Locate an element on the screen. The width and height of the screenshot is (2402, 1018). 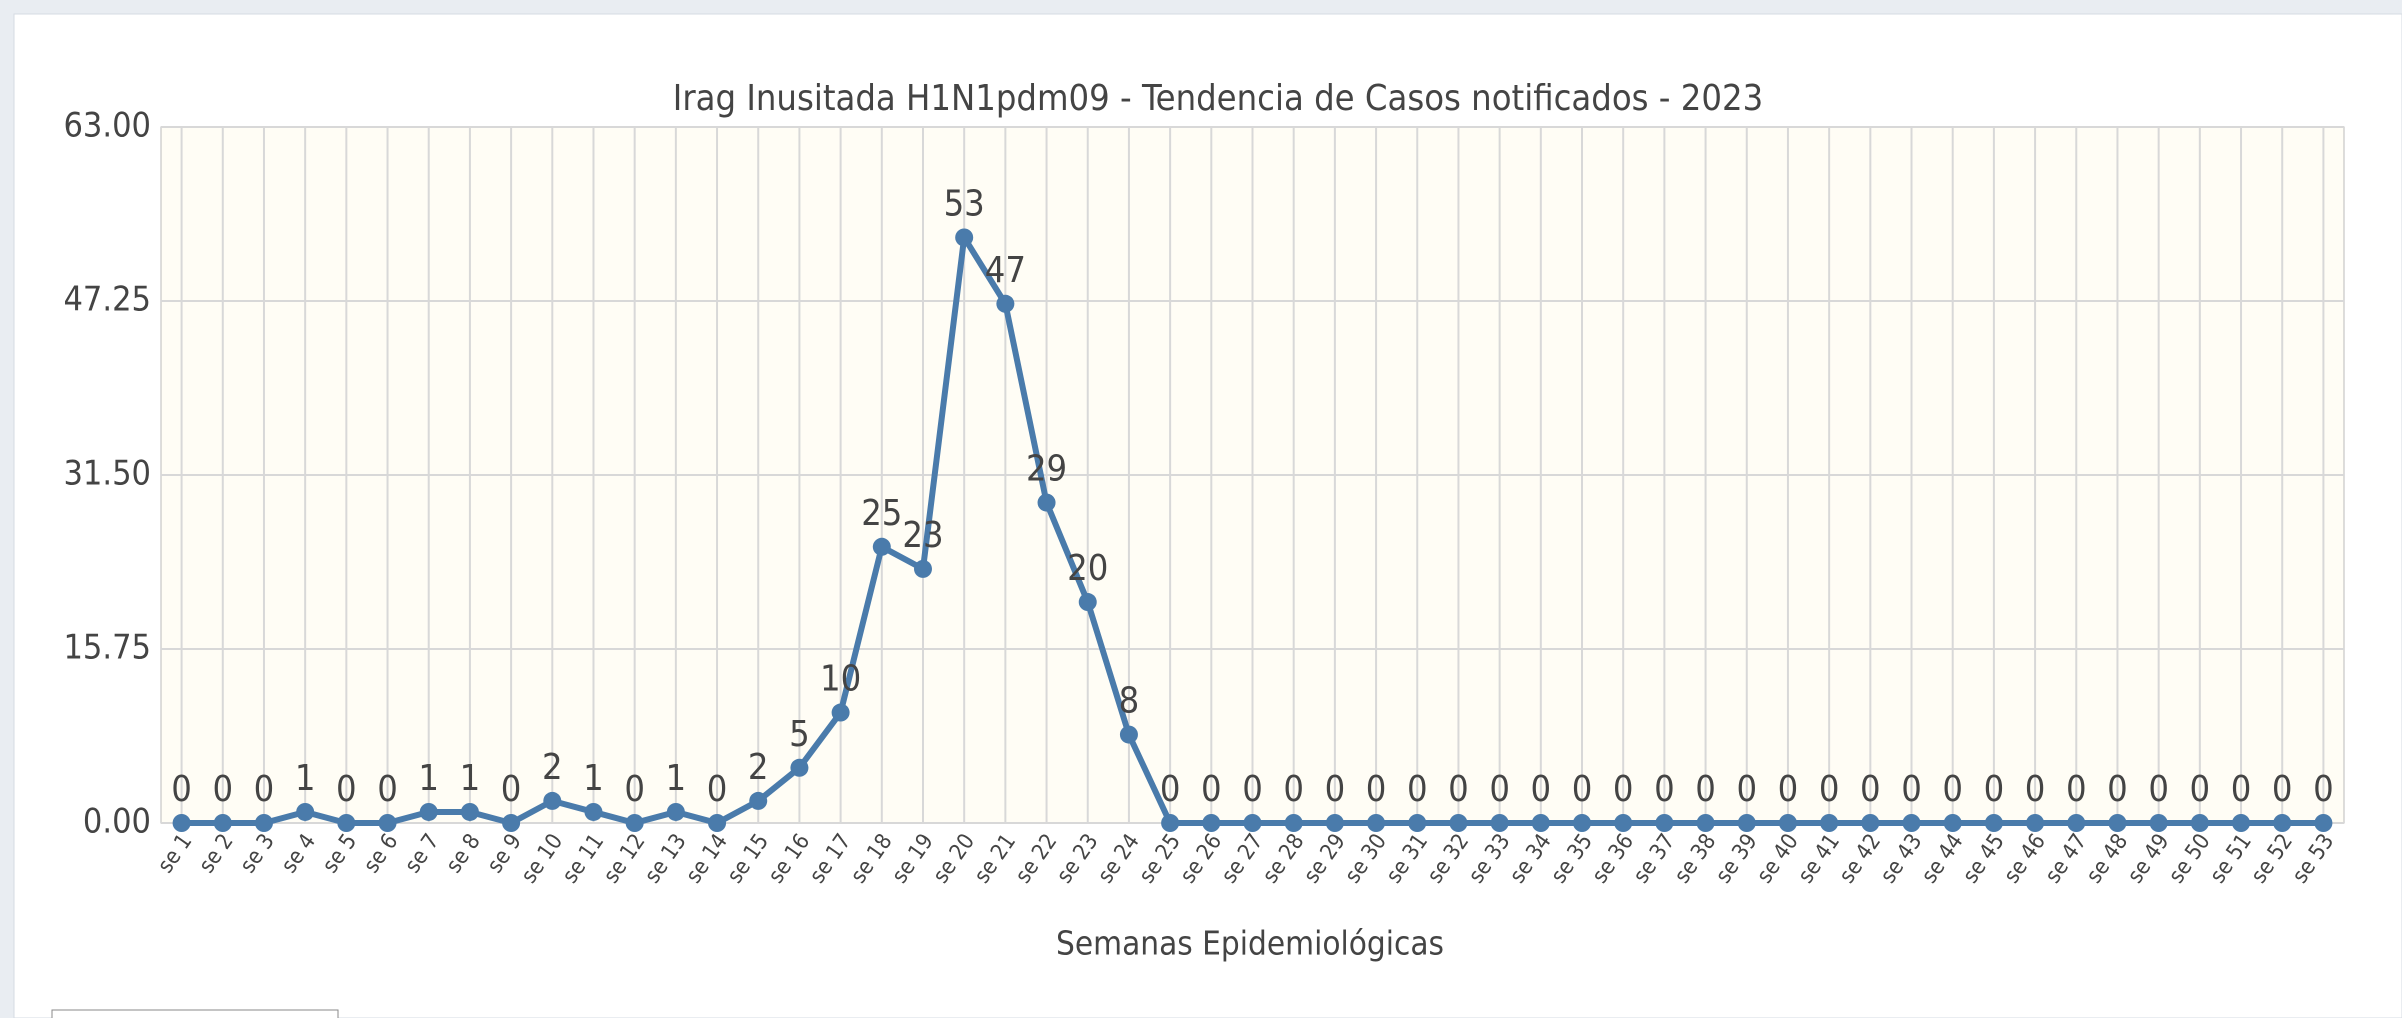
data-label: 25 is located at coordinates (881, 513).